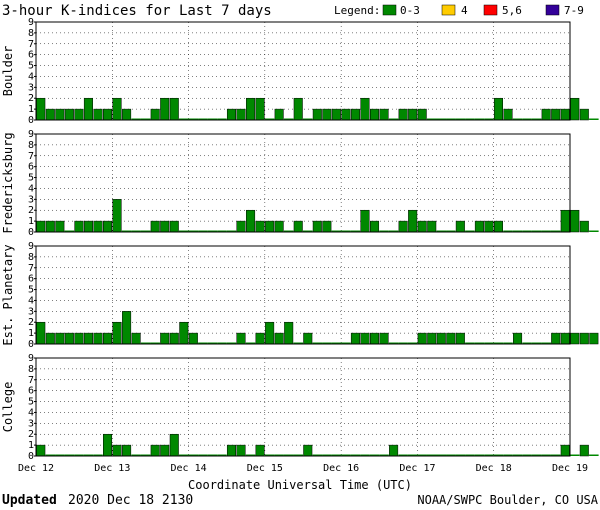 This screenshot has height=510, width=600. I want to click on y-tick-label: 3, so click(31, 423).